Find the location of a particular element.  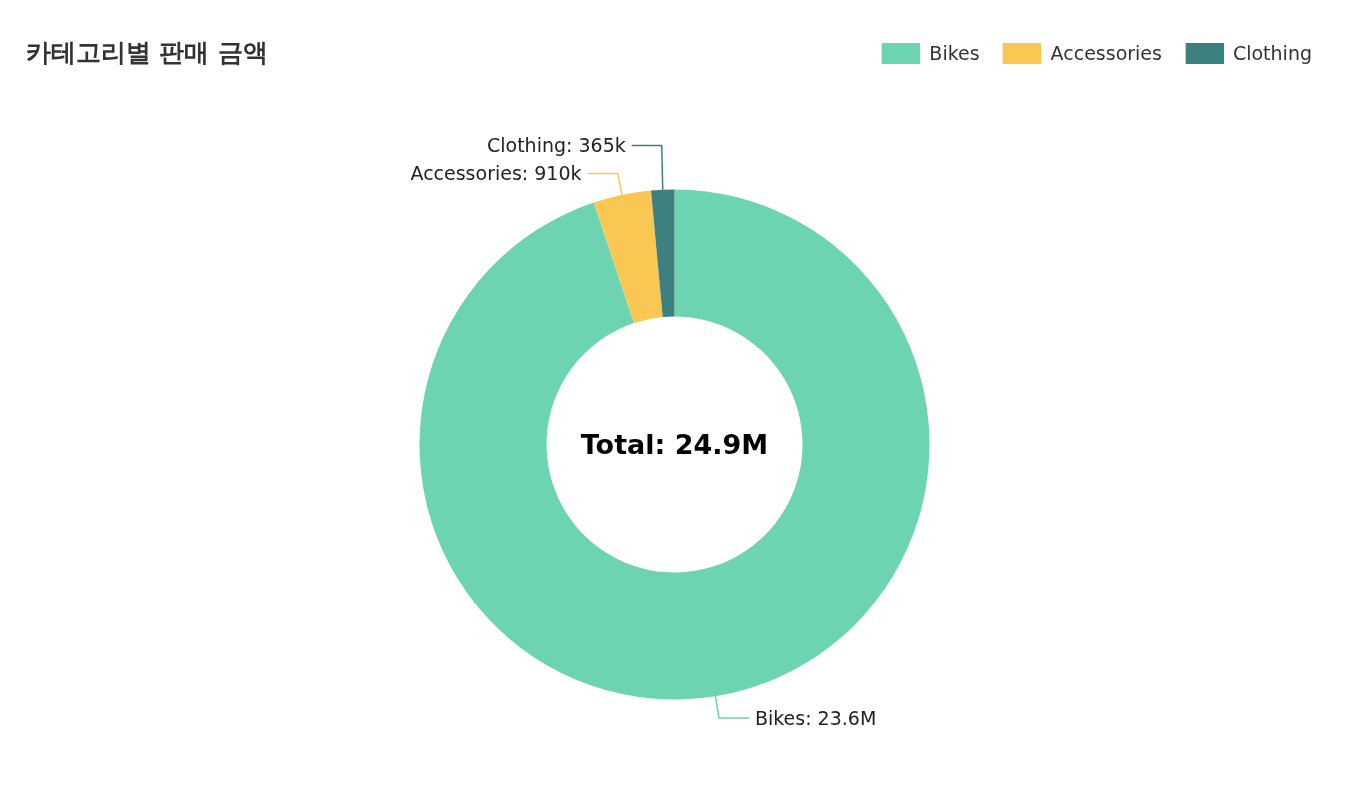

legend-label: Accessories is located at coordinates (1106, 53).